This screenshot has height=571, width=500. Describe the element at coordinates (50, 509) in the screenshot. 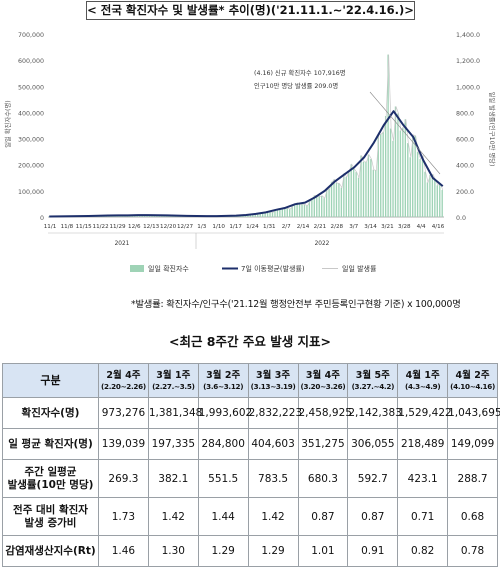

I see `row-label-line: 전주 대비 확진자` at that location.